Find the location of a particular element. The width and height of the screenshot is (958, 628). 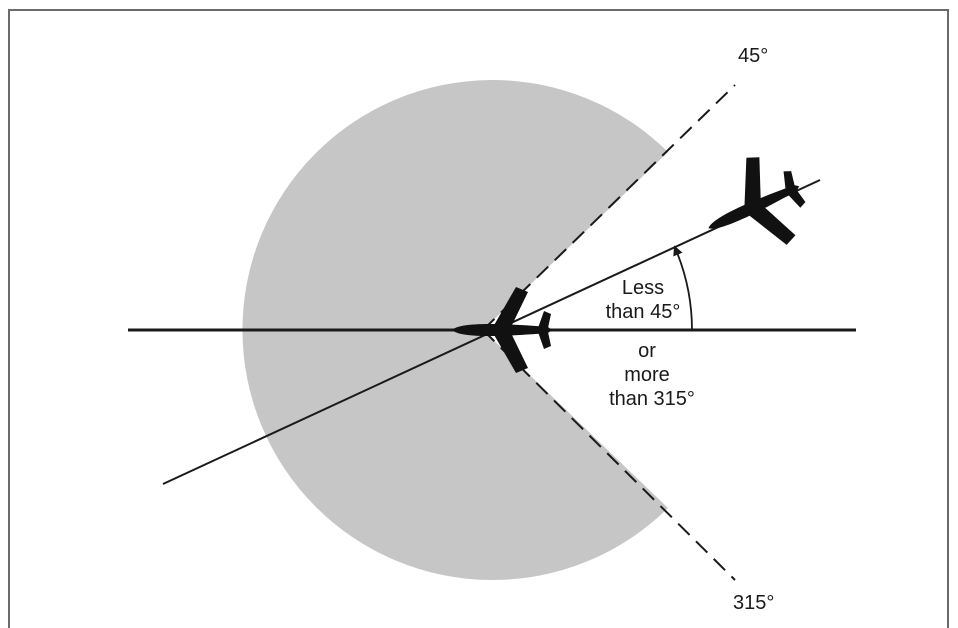

range-text-less: Less is located at coordinates (643, 288).